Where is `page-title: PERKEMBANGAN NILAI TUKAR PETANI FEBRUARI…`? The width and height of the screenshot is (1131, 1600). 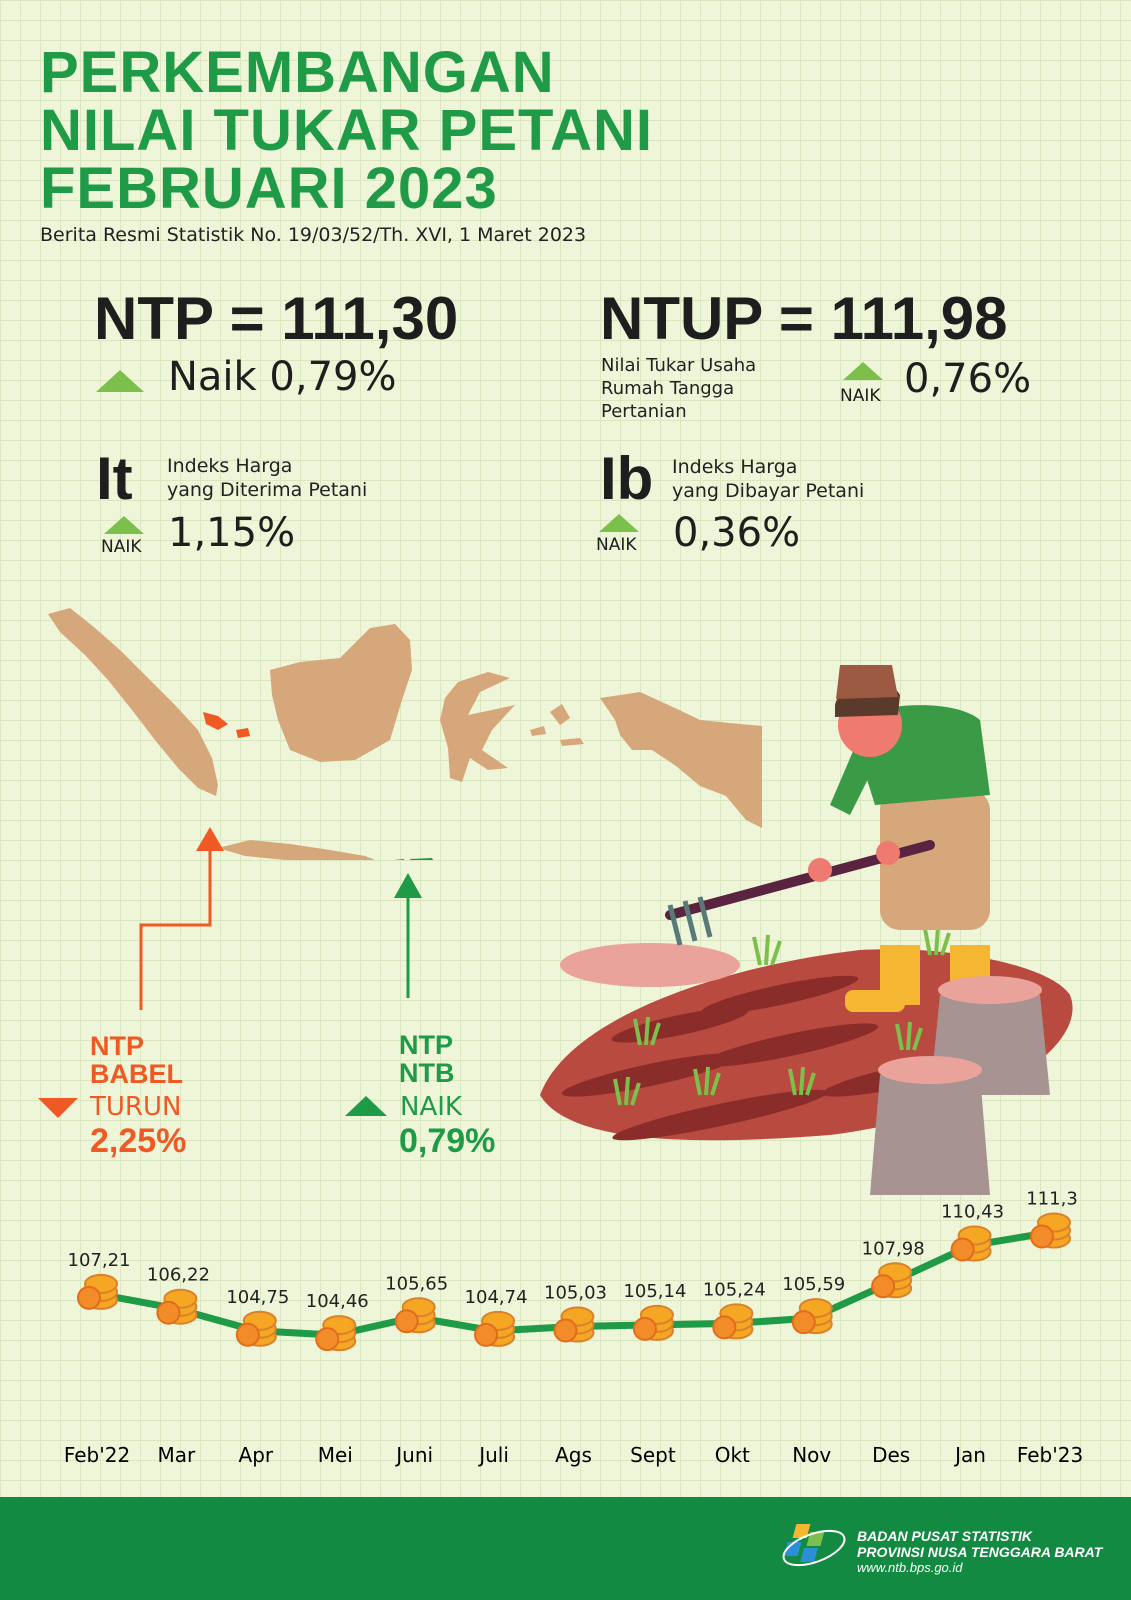
page-title: PERKEMBANGAN NILAI TUKAR PETANI FEBRUARI… is located at coordinates (346, 131).